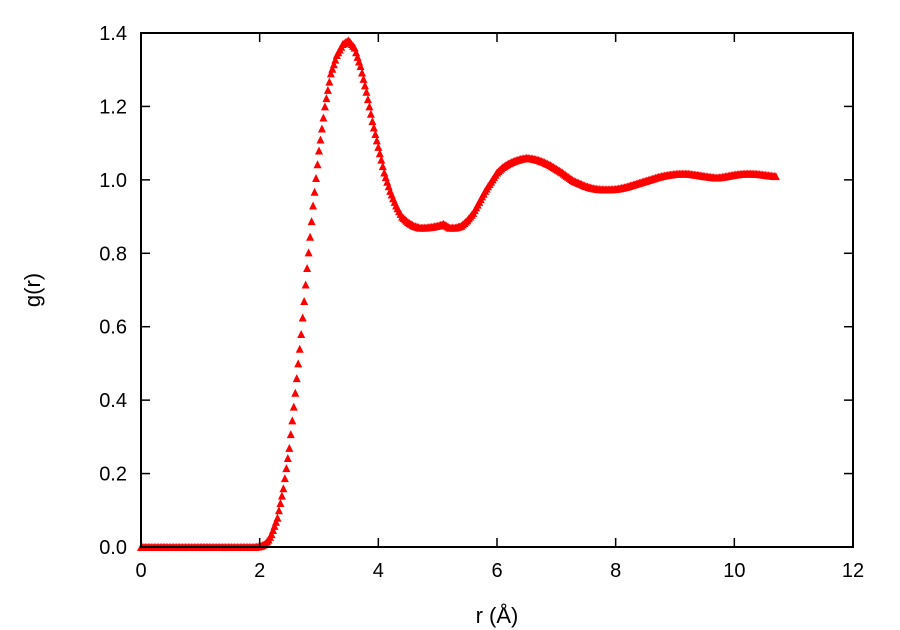 Image resolution: width=900 pixels, height=630 pixels. What do you see at coordinates (497, 615) in the screenshot?
I see `x-axis-title: r (Å)` at bounding box center [497, 615].